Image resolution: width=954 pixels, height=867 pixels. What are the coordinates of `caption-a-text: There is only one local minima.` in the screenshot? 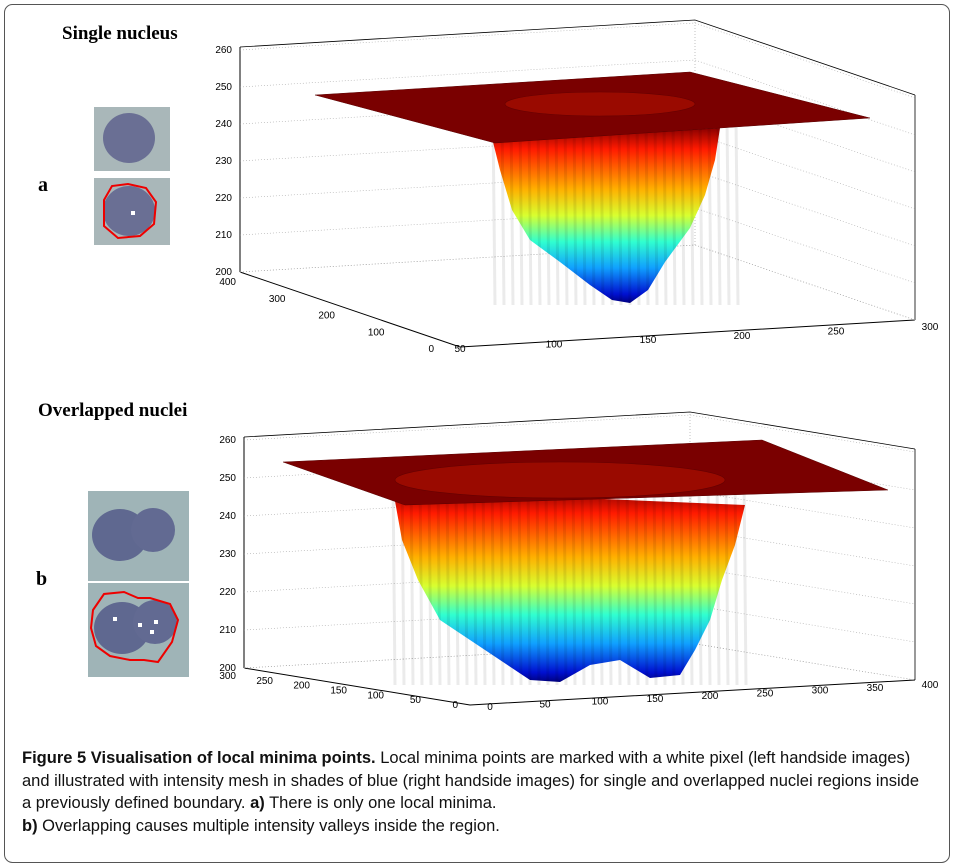 It's located at (383, 803).